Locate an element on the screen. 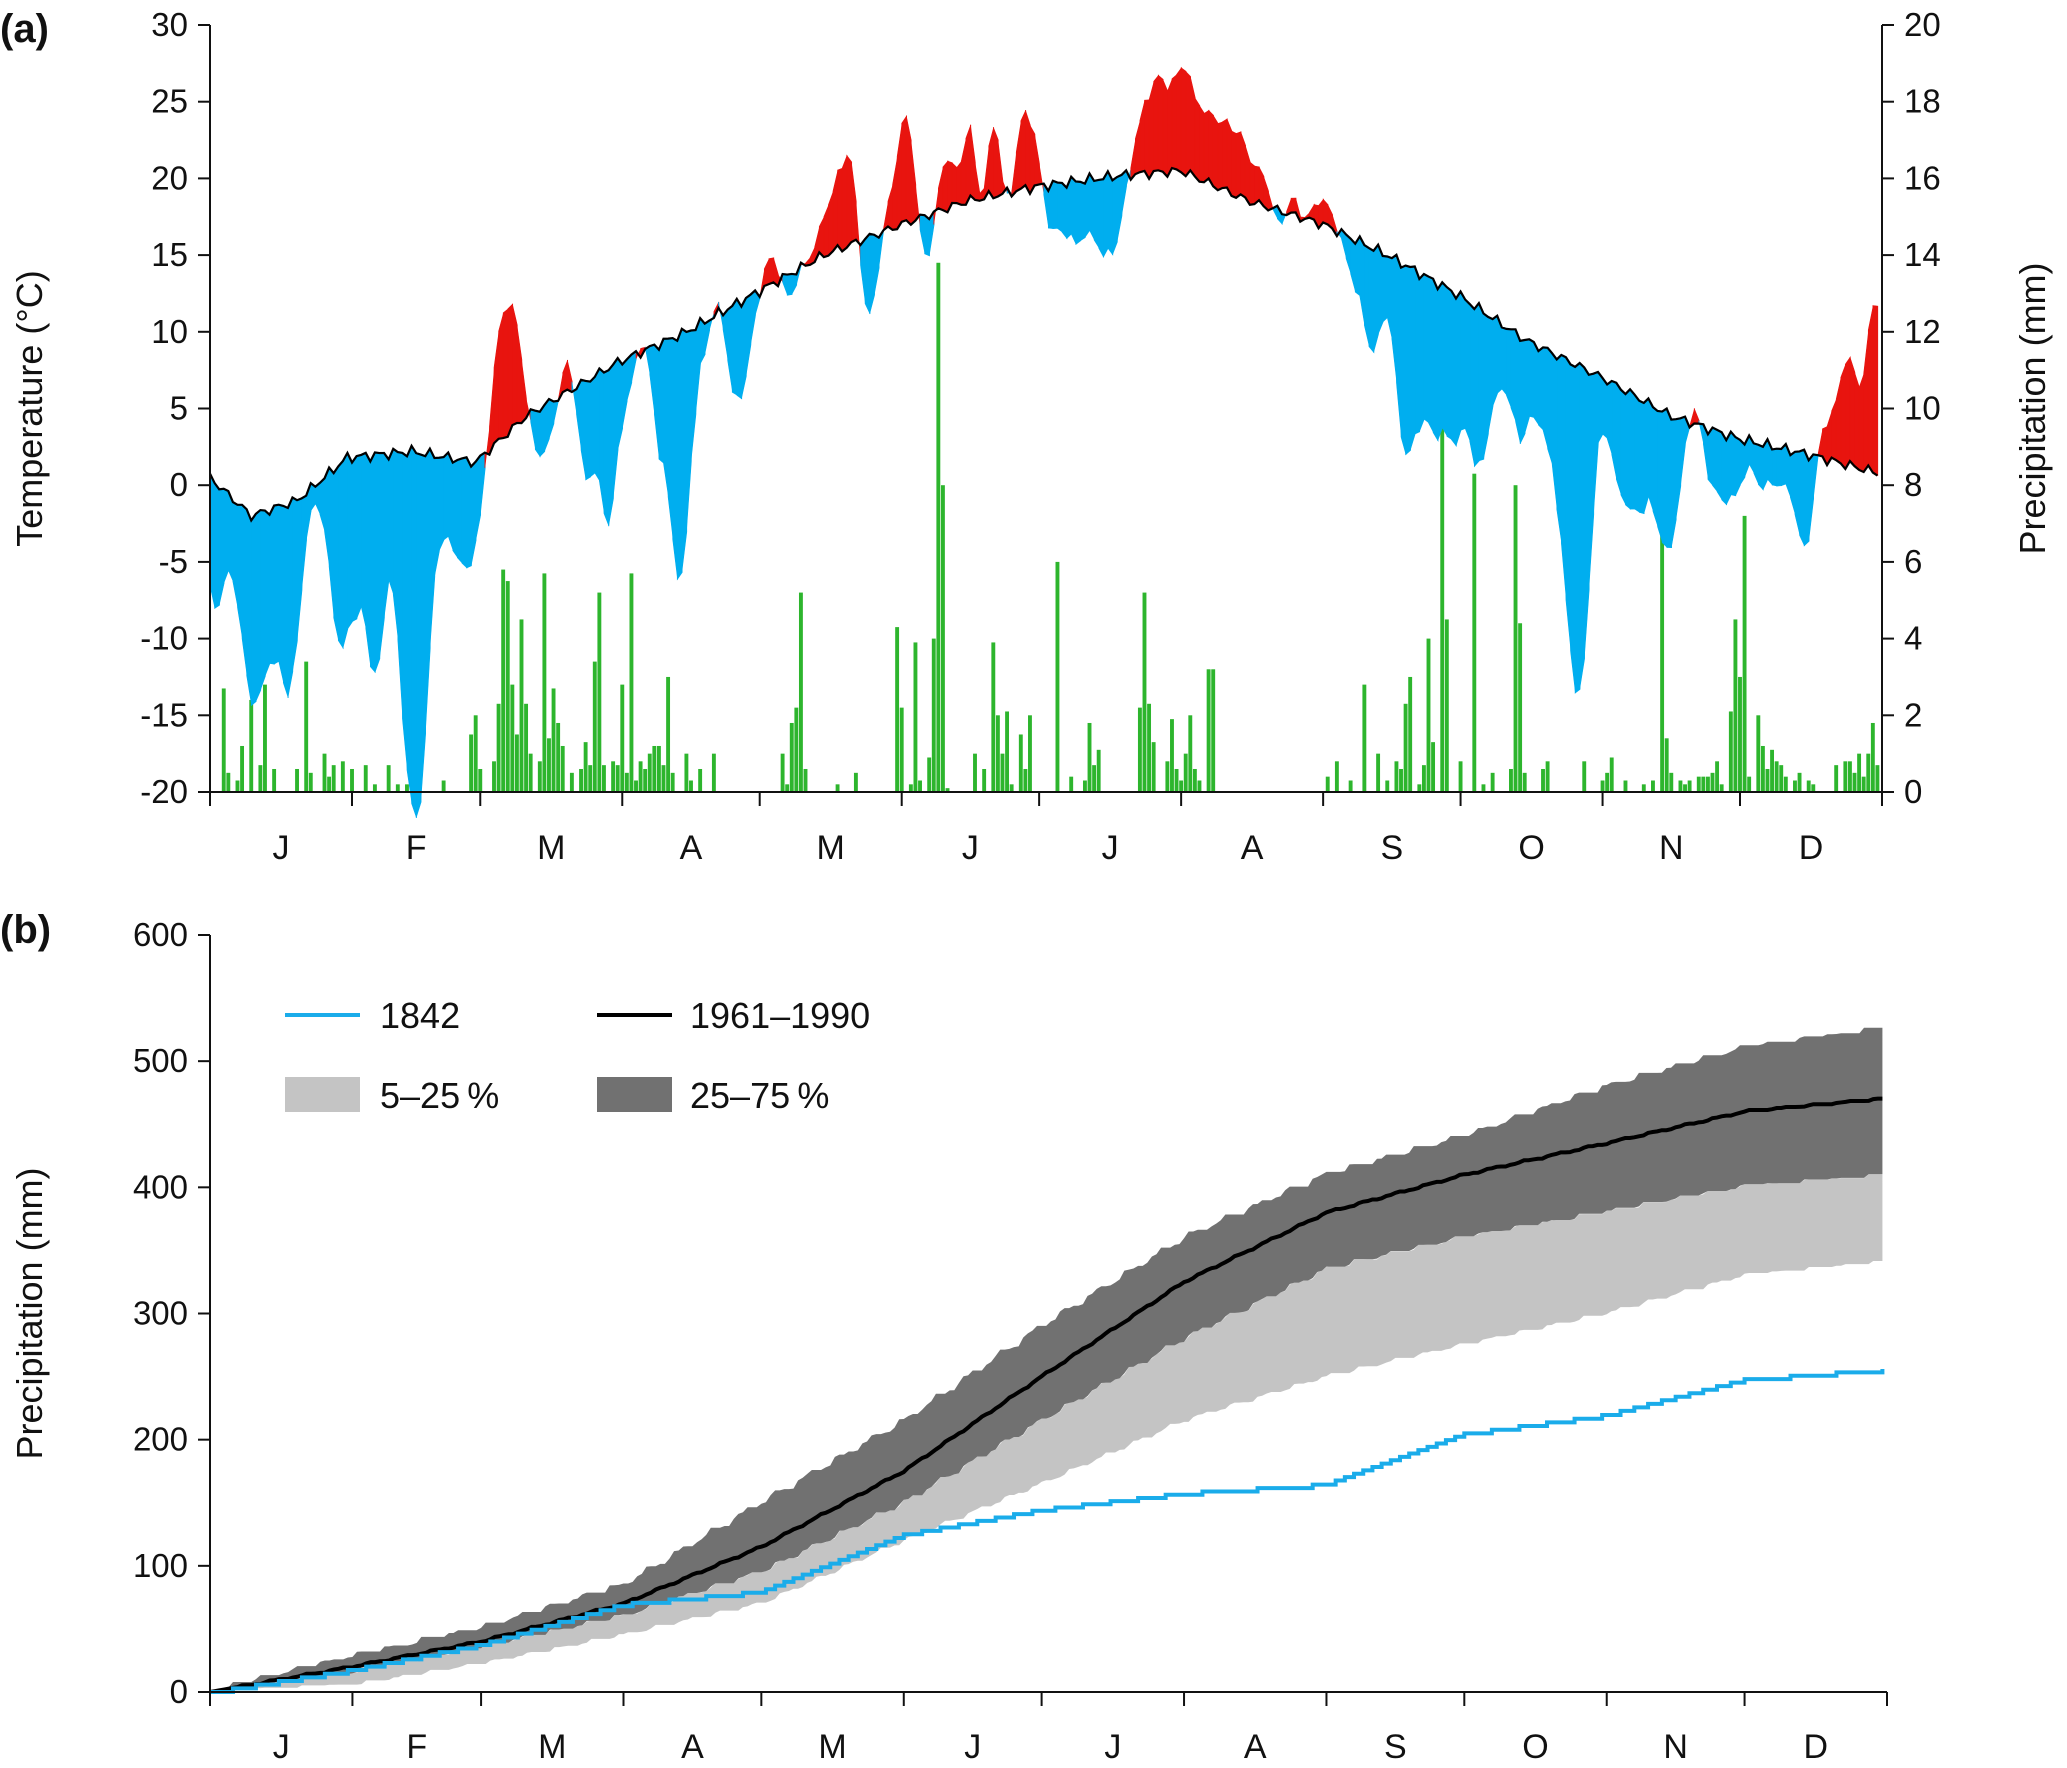 Image resolution: width=2067 pixels, height=1768 pixels. legend-label-25-75: 25–75 % is located at coordinates (759, 1095).